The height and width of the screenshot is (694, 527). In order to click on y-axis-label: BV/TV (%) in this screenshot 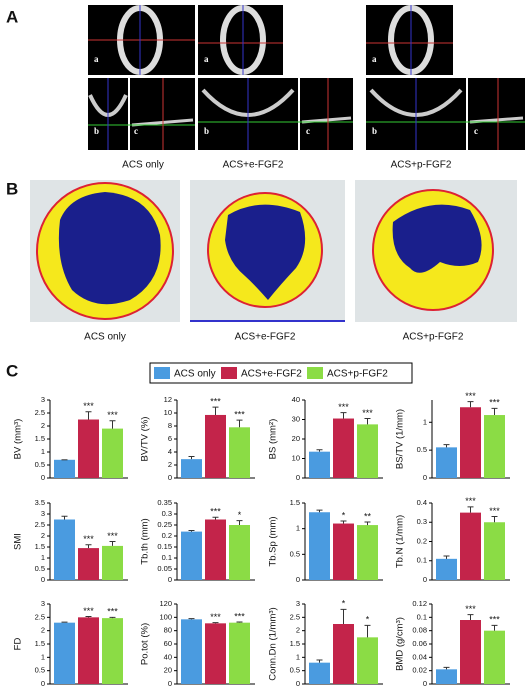, I will do `click(145, 439)`.